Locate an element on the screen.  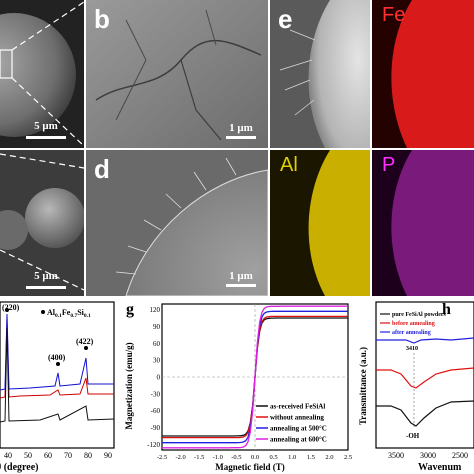
legend-ftir: before annealing is located at coordinates (413, 324).